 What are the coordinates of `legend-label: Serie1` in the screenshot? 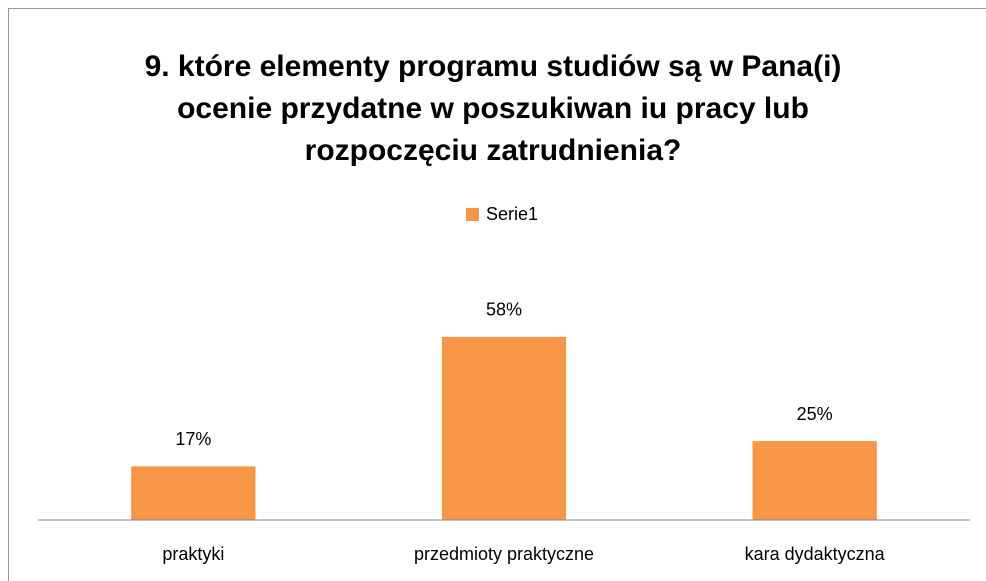 It's located at (512, 214).